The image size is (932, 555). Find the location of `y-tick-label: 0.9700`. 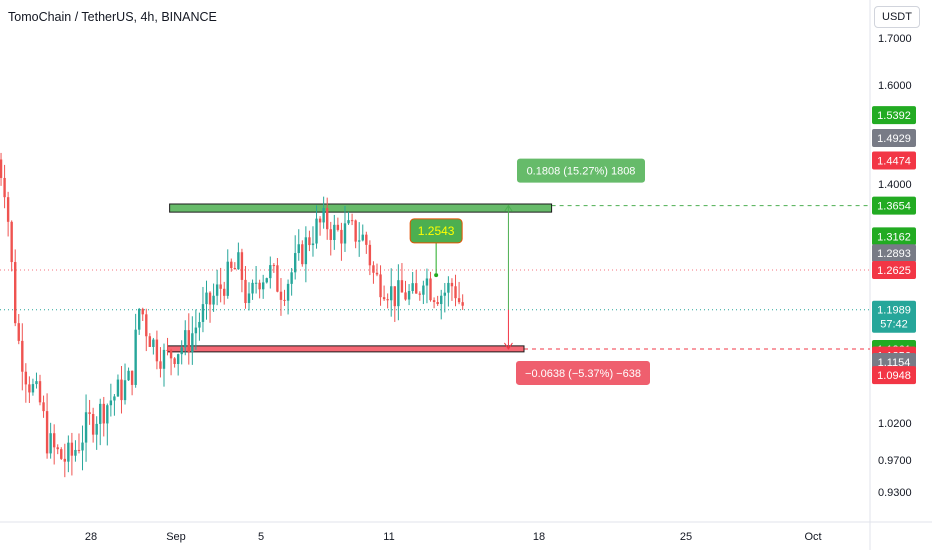

y-tick-label: 0.9700 is located at coordinates (895, 461).